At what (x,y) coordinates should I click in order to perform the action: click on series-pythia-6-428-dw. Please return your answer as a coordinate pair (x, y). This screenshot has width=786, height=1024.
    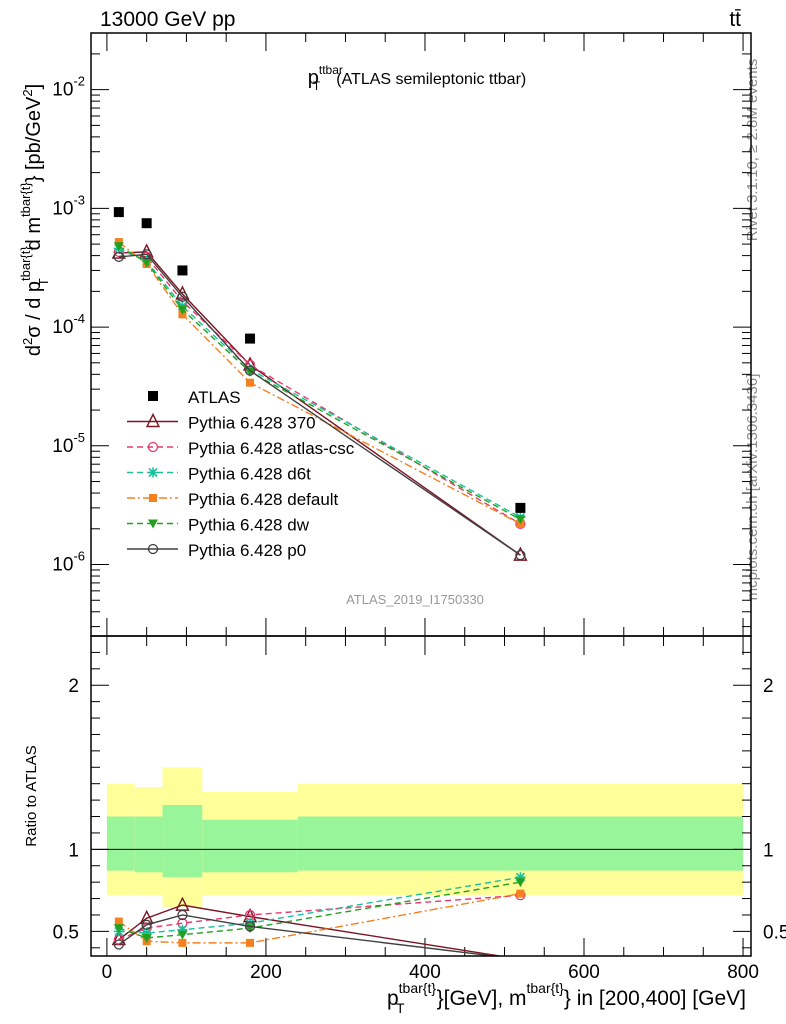
    Looking at the image, I should click on (319, 383).